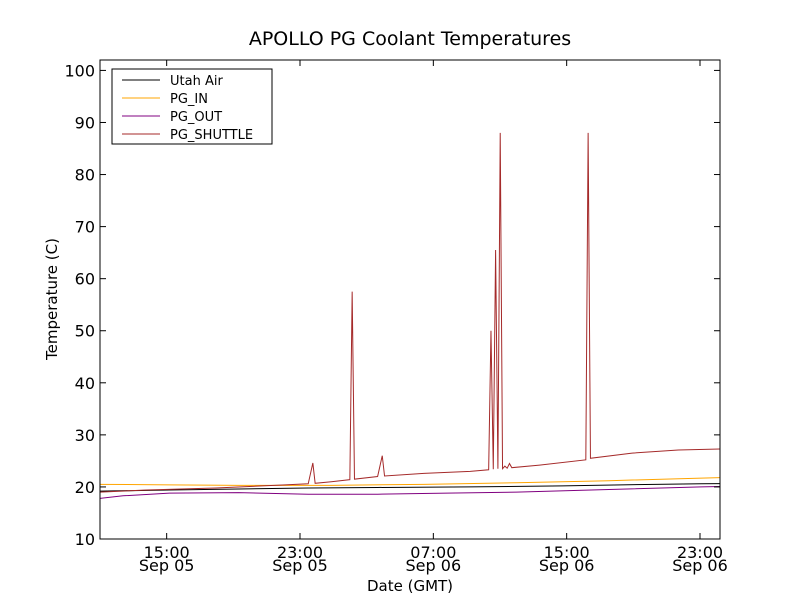 Image resolution: width=800 pixels, height=600 pixels. I want to click on chart-title: APOLLO PG Coolant Temperatures, so click(410, 39).